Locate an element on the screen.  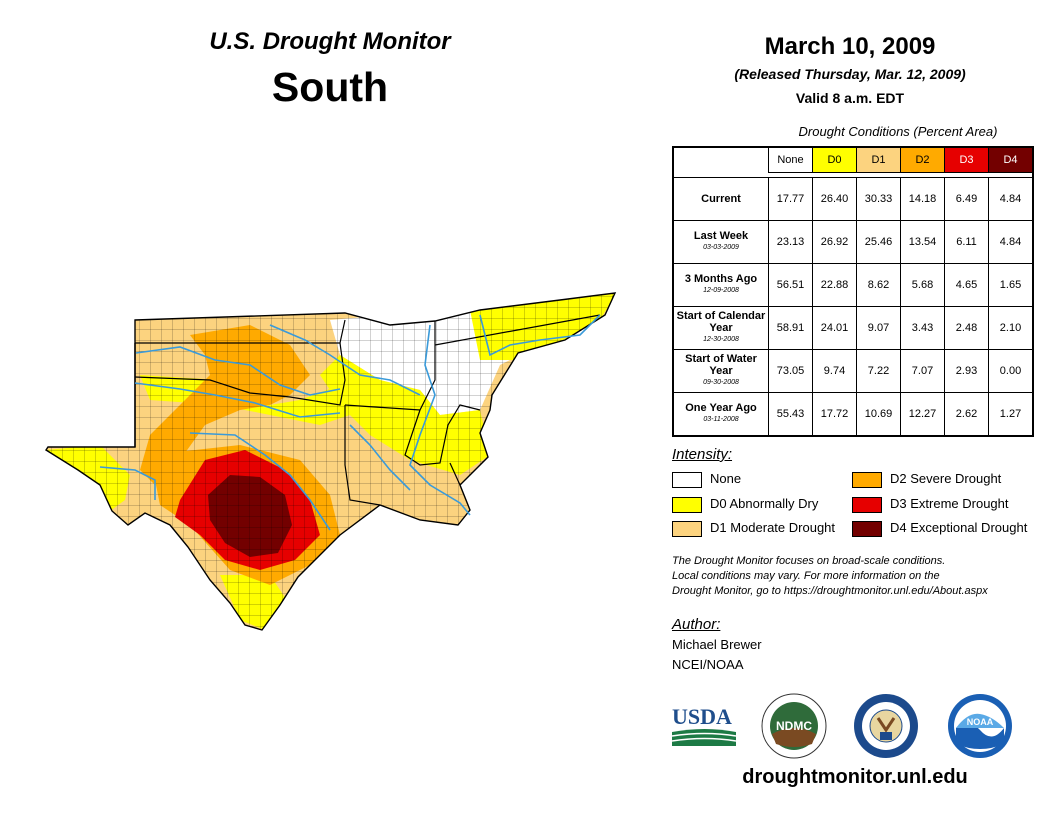
table-cell: 12.27 is located at coordinates (922, 414).